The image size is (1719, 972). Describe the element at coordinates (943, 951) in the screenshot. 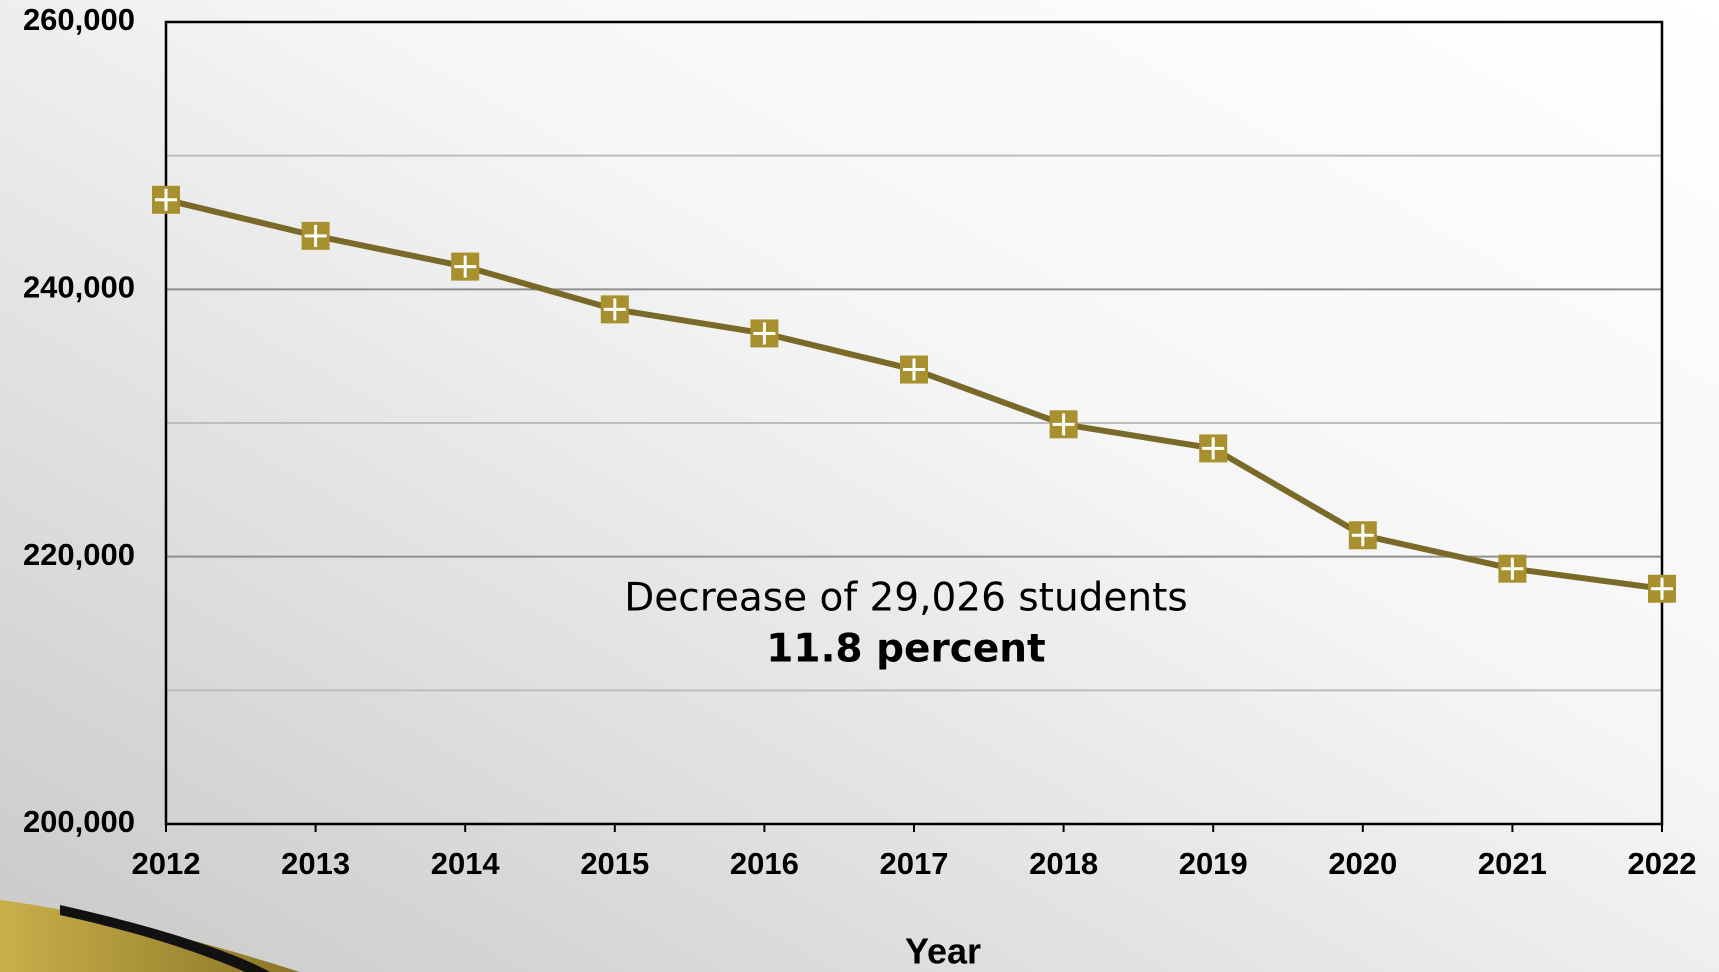

I see `x-axis-title: Year` at that location.